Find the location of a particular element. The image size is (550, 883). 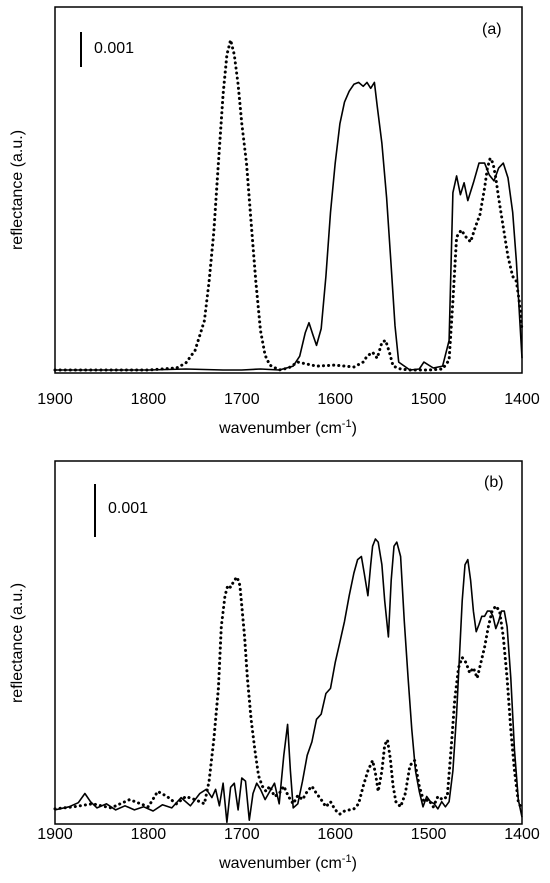

panel-a-x-ticks: 1900 1800 1700 1600 1500 1400 is located at coordinates (288, 399).